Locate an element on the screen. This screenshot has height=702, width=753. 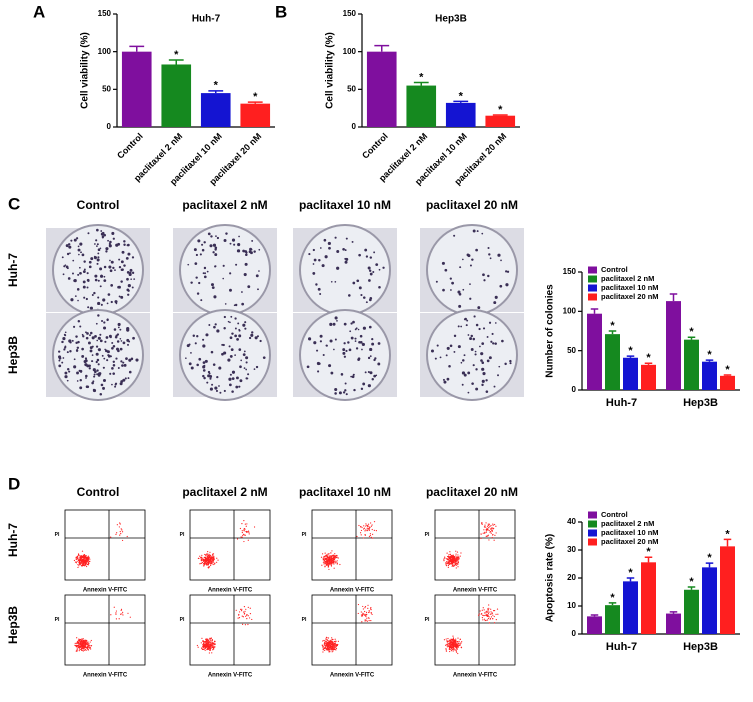
significance: * is located at coordinates (612, 326).